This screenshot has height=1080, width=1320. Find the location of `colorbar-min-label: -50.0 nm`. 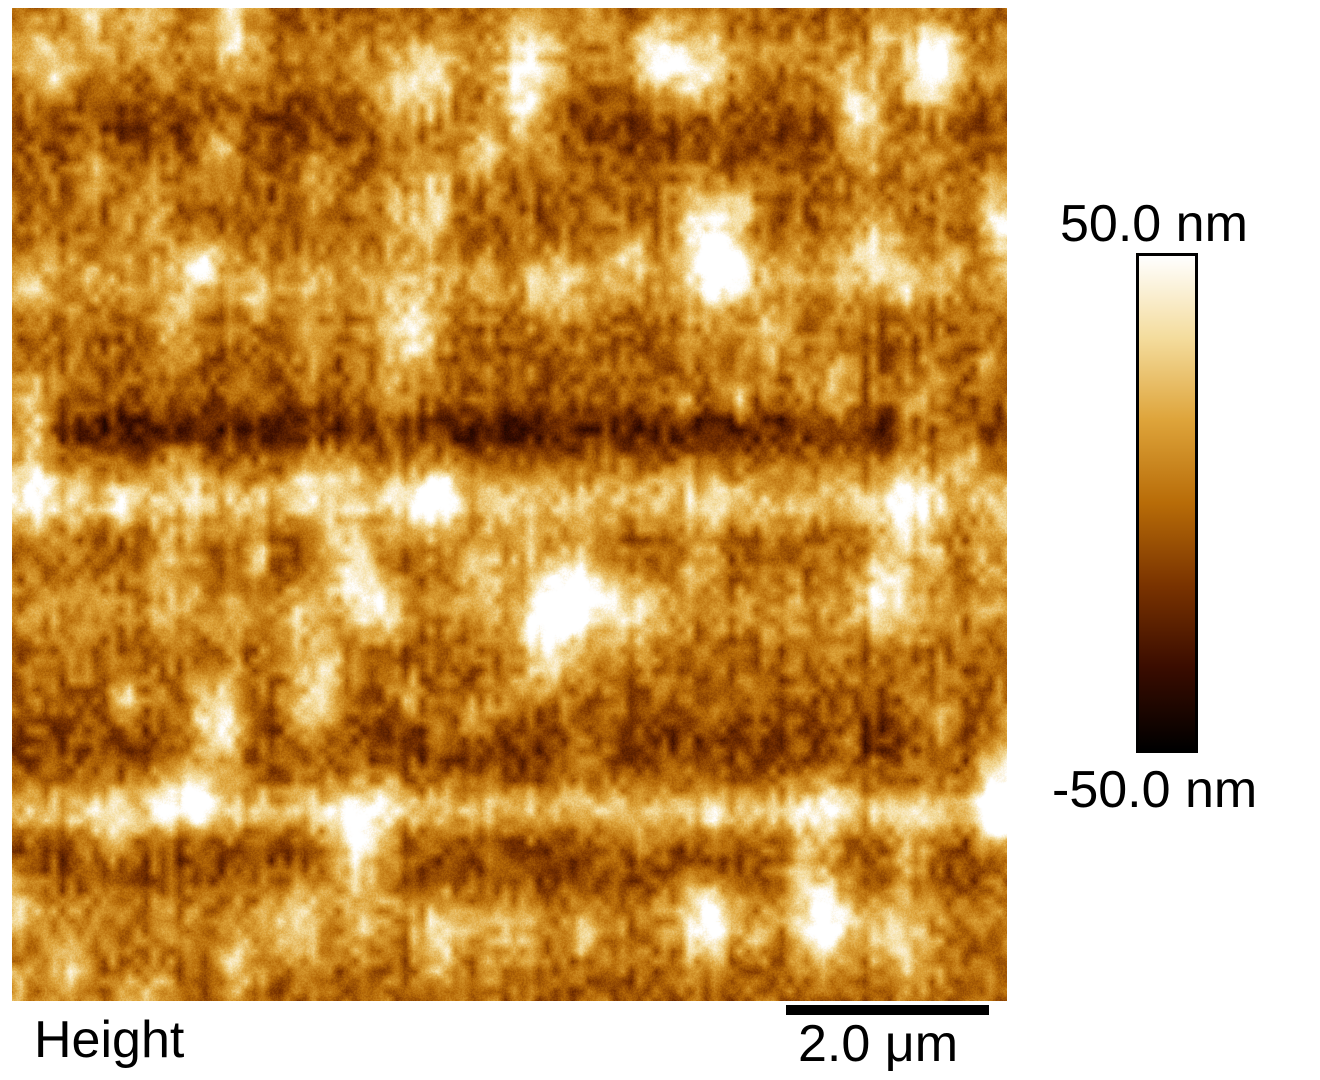

colorbar-min-label: -50.0 nm is located at coordinates (1155, 790).